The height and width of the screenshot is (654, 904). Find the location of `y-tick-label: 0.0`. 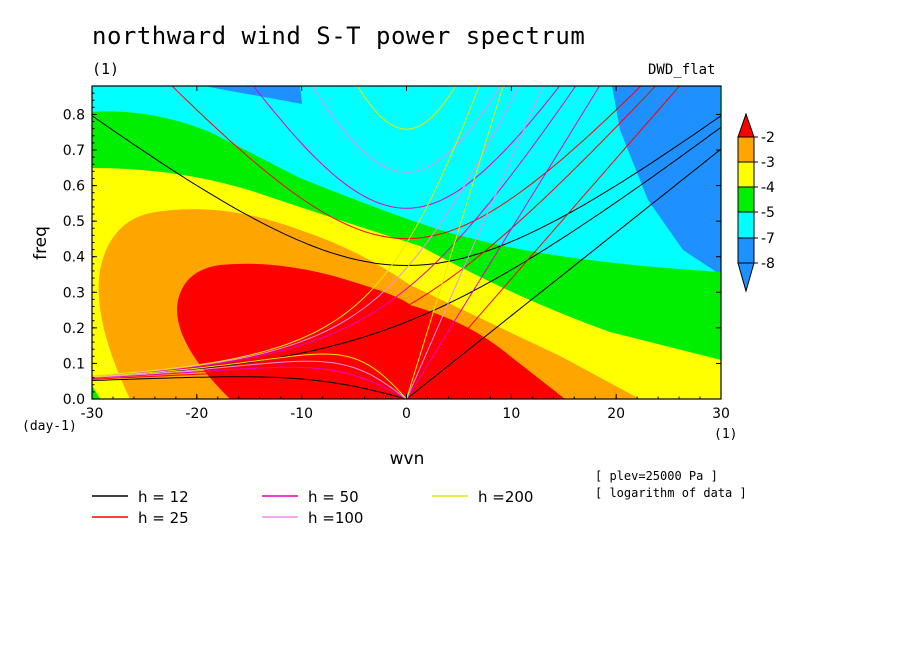

y-tick-label: 0.0 is located at coordinates (74, 400).